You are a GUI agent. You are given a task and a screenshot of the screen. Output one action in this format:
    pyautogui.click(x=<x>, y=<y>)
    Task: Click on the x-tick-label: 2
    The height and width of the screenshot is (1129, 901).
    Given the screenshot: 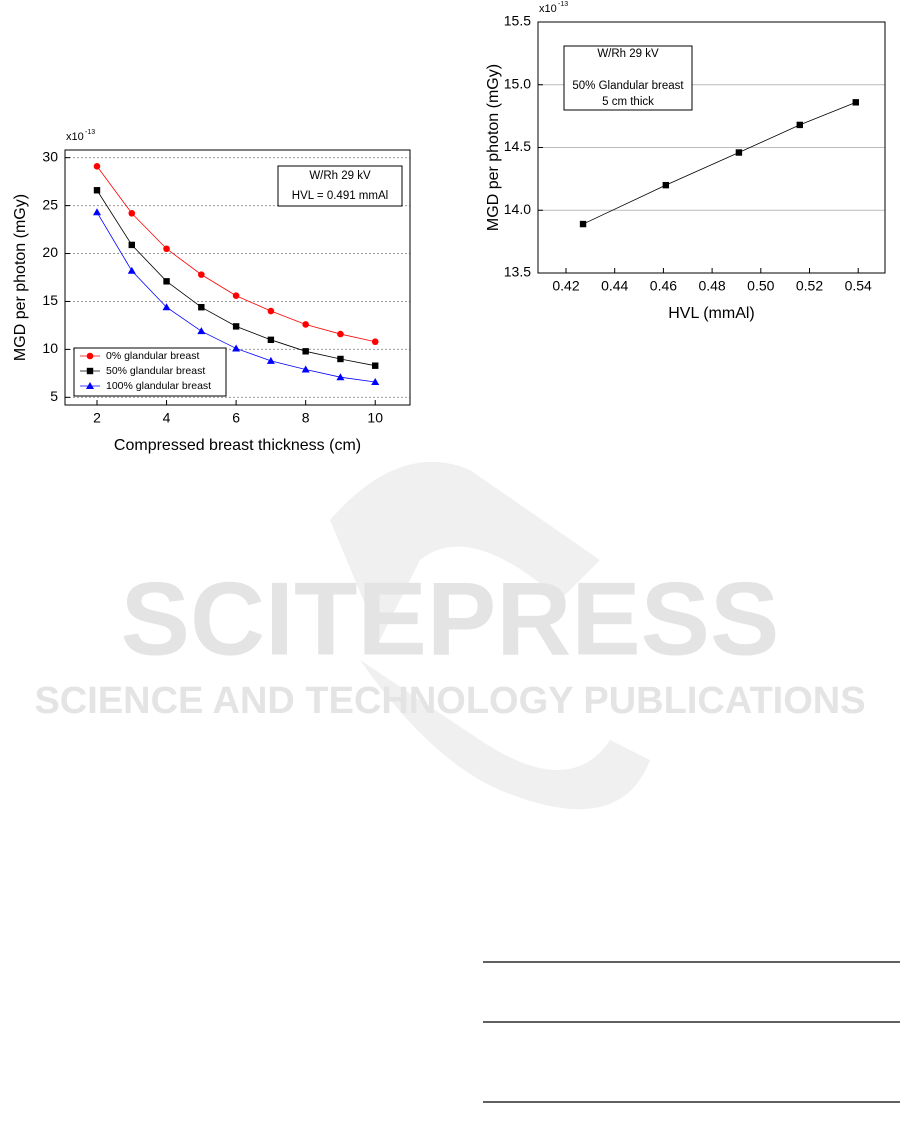 What is the action you would take?
    pyautogui.click(x=97, y=418)
    